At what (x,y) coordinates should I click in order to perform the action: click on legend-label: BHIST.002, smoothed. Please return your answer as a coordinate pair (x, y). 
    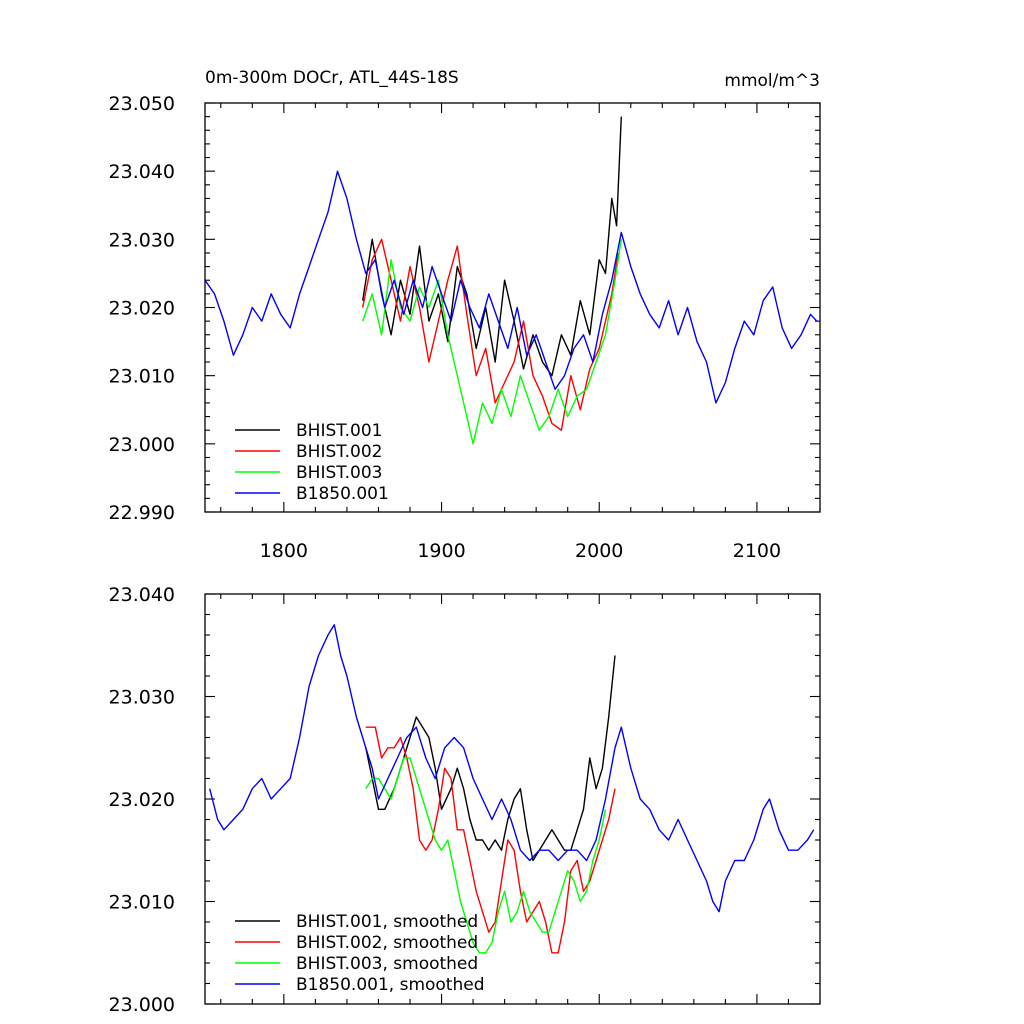
    Looking at the image, I should click on (387, 943).